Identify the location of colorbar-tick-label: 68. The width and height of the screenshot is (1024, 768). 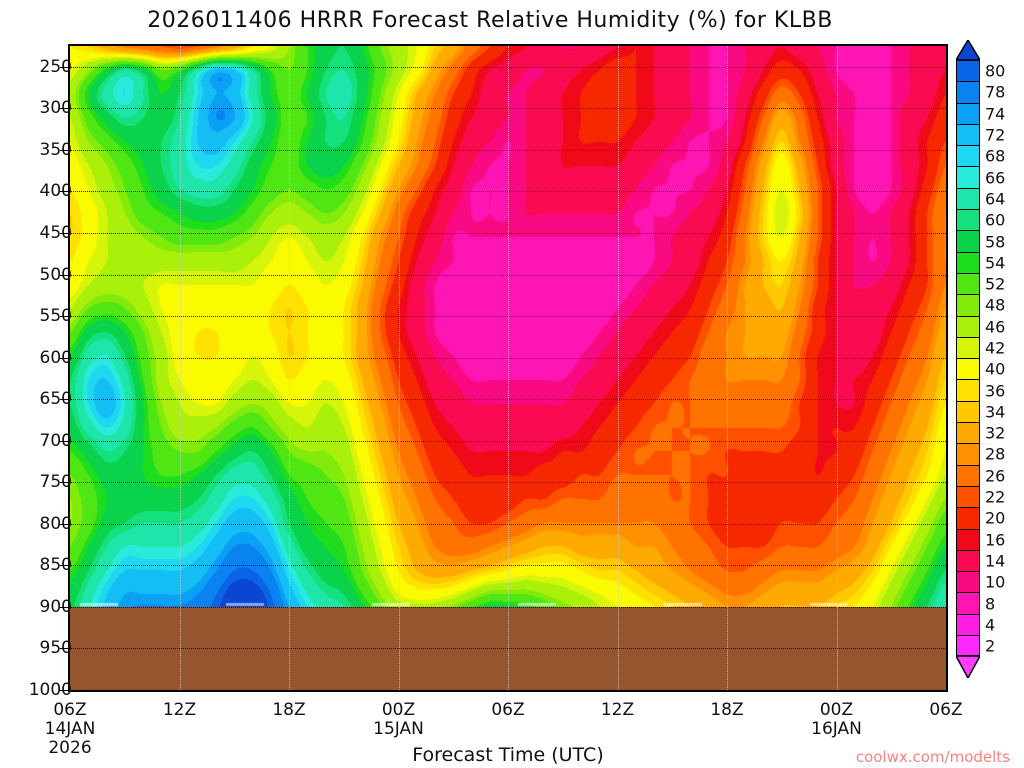
(995, 156).